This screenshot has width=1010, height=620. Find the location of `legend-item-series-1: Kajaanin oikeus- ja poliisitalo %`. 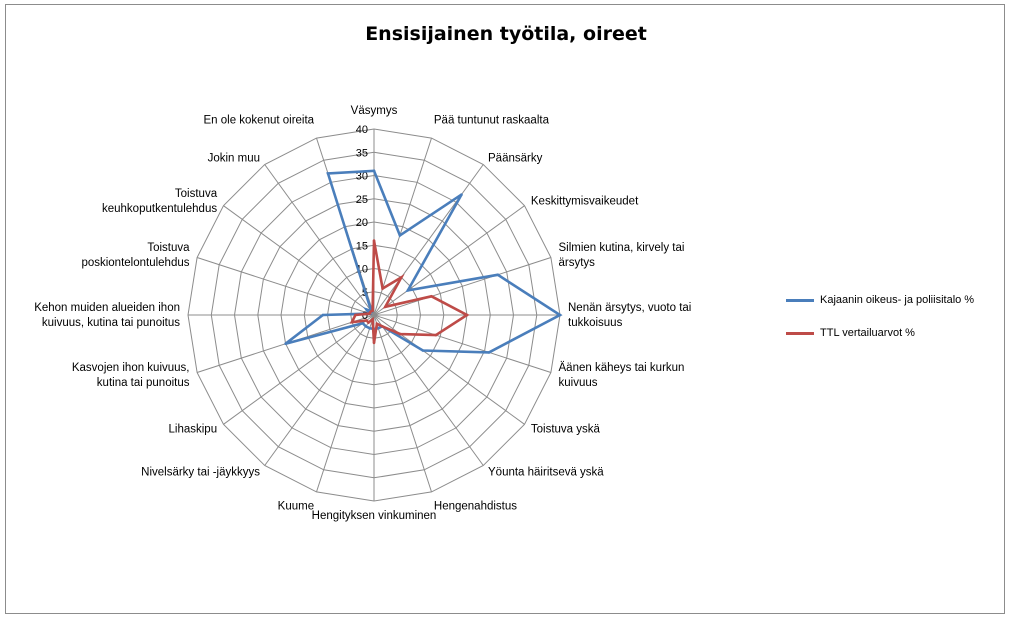

legend-item-series-1: Kajaanin oikeus- ja poliisitalo % is located at coordinates (880, 300).